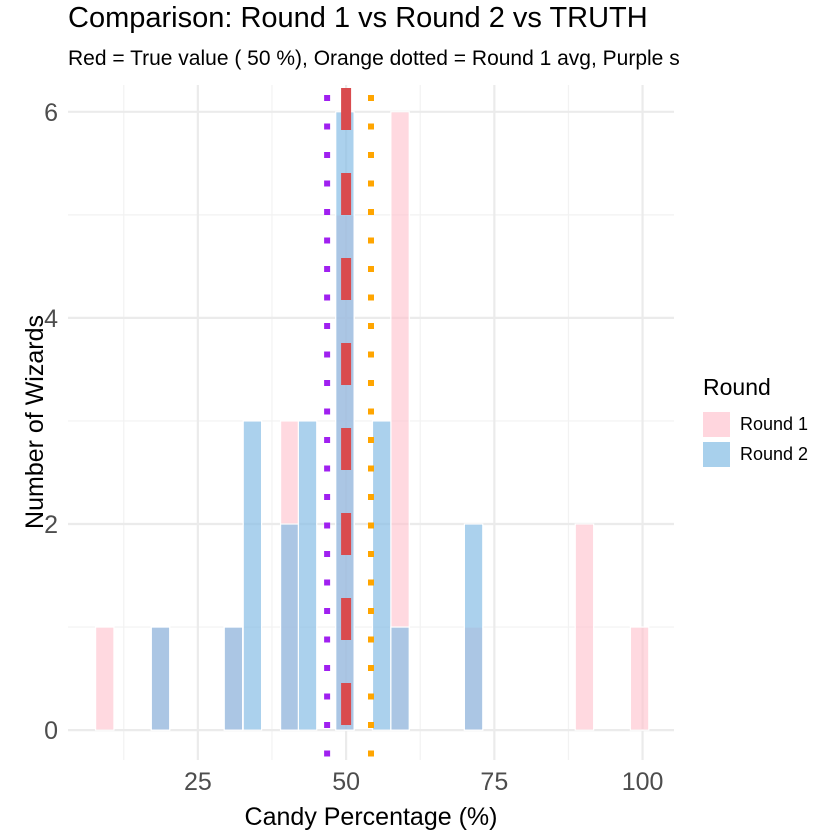 Image resolution: width=840 pixels, height=840 pixels. What do you see at coordinates (51, 525) in the screenshot?
I see `y-tick-label: 2` at bounding box center [51, 525].